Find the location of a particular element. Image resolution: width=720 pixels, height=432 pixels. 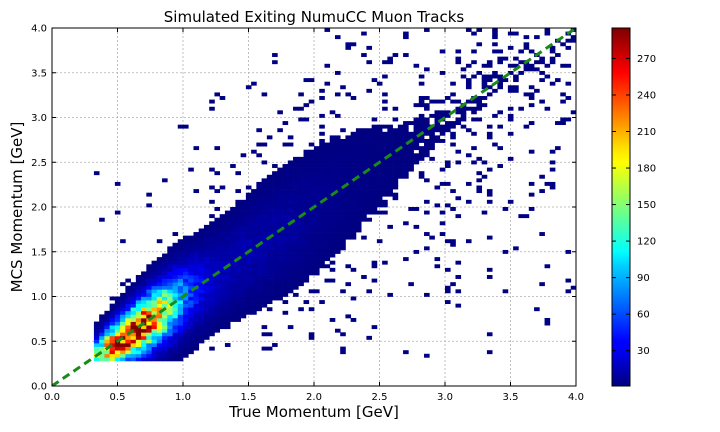

heatmap-cell-2003 is located at coordinates (442, 126).